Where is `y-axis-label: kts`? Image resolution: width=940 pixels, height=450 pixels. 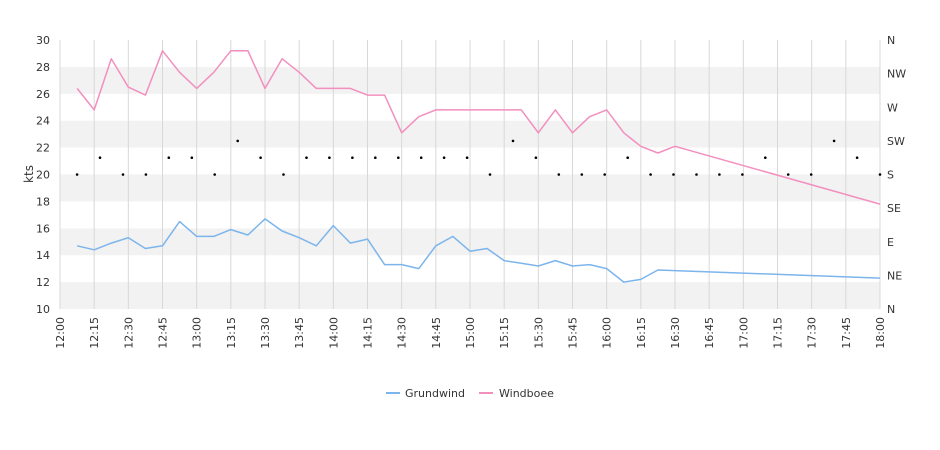
y-axis-label: kts is located at coordinates (29, 174).